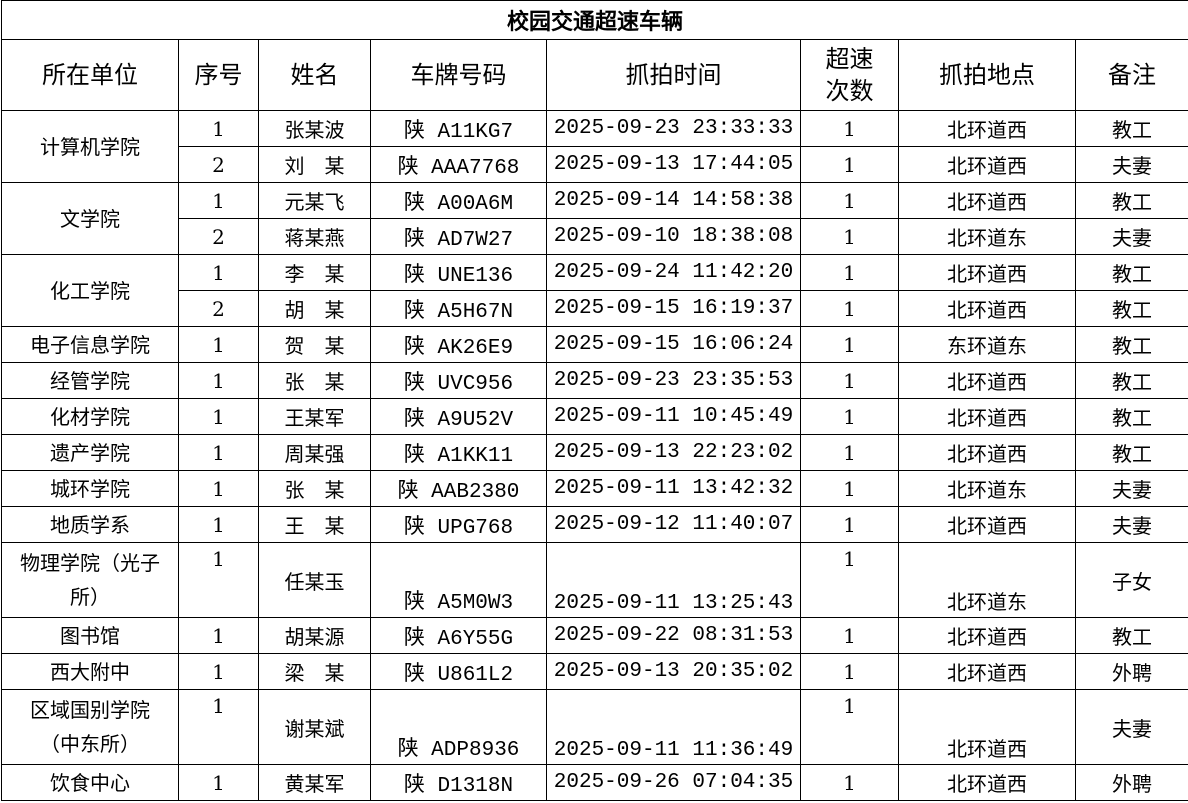  Describe the element at coordinates (314, 635) in the screenshot. I see `name-cell: 胡某源` at that location.